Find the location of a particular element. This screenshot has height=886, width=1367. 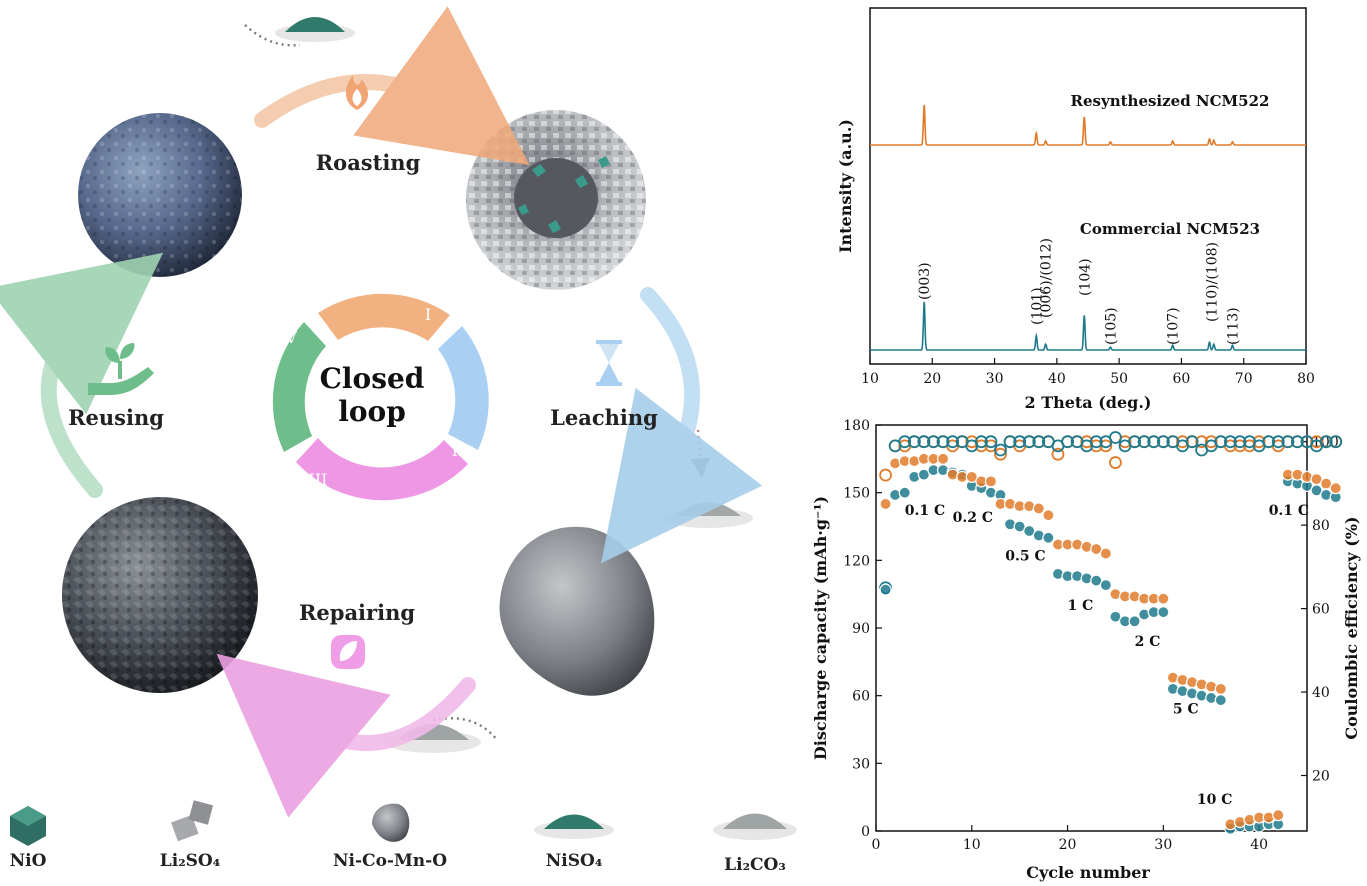

rate-y2-tick-label: 20 is located at coordinates (1321, 777).